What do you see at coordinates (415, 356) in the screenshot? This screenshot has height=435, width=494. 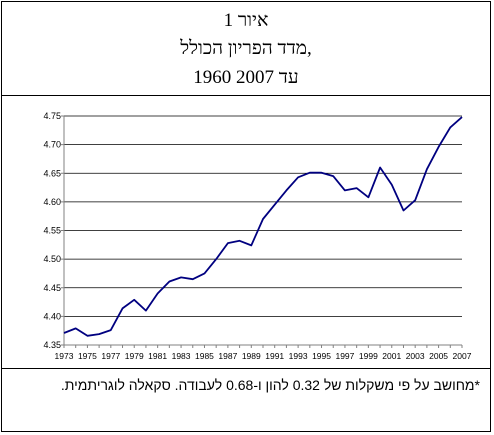 I see `x-tick-label: 2003` at bounding box center [415, 356].